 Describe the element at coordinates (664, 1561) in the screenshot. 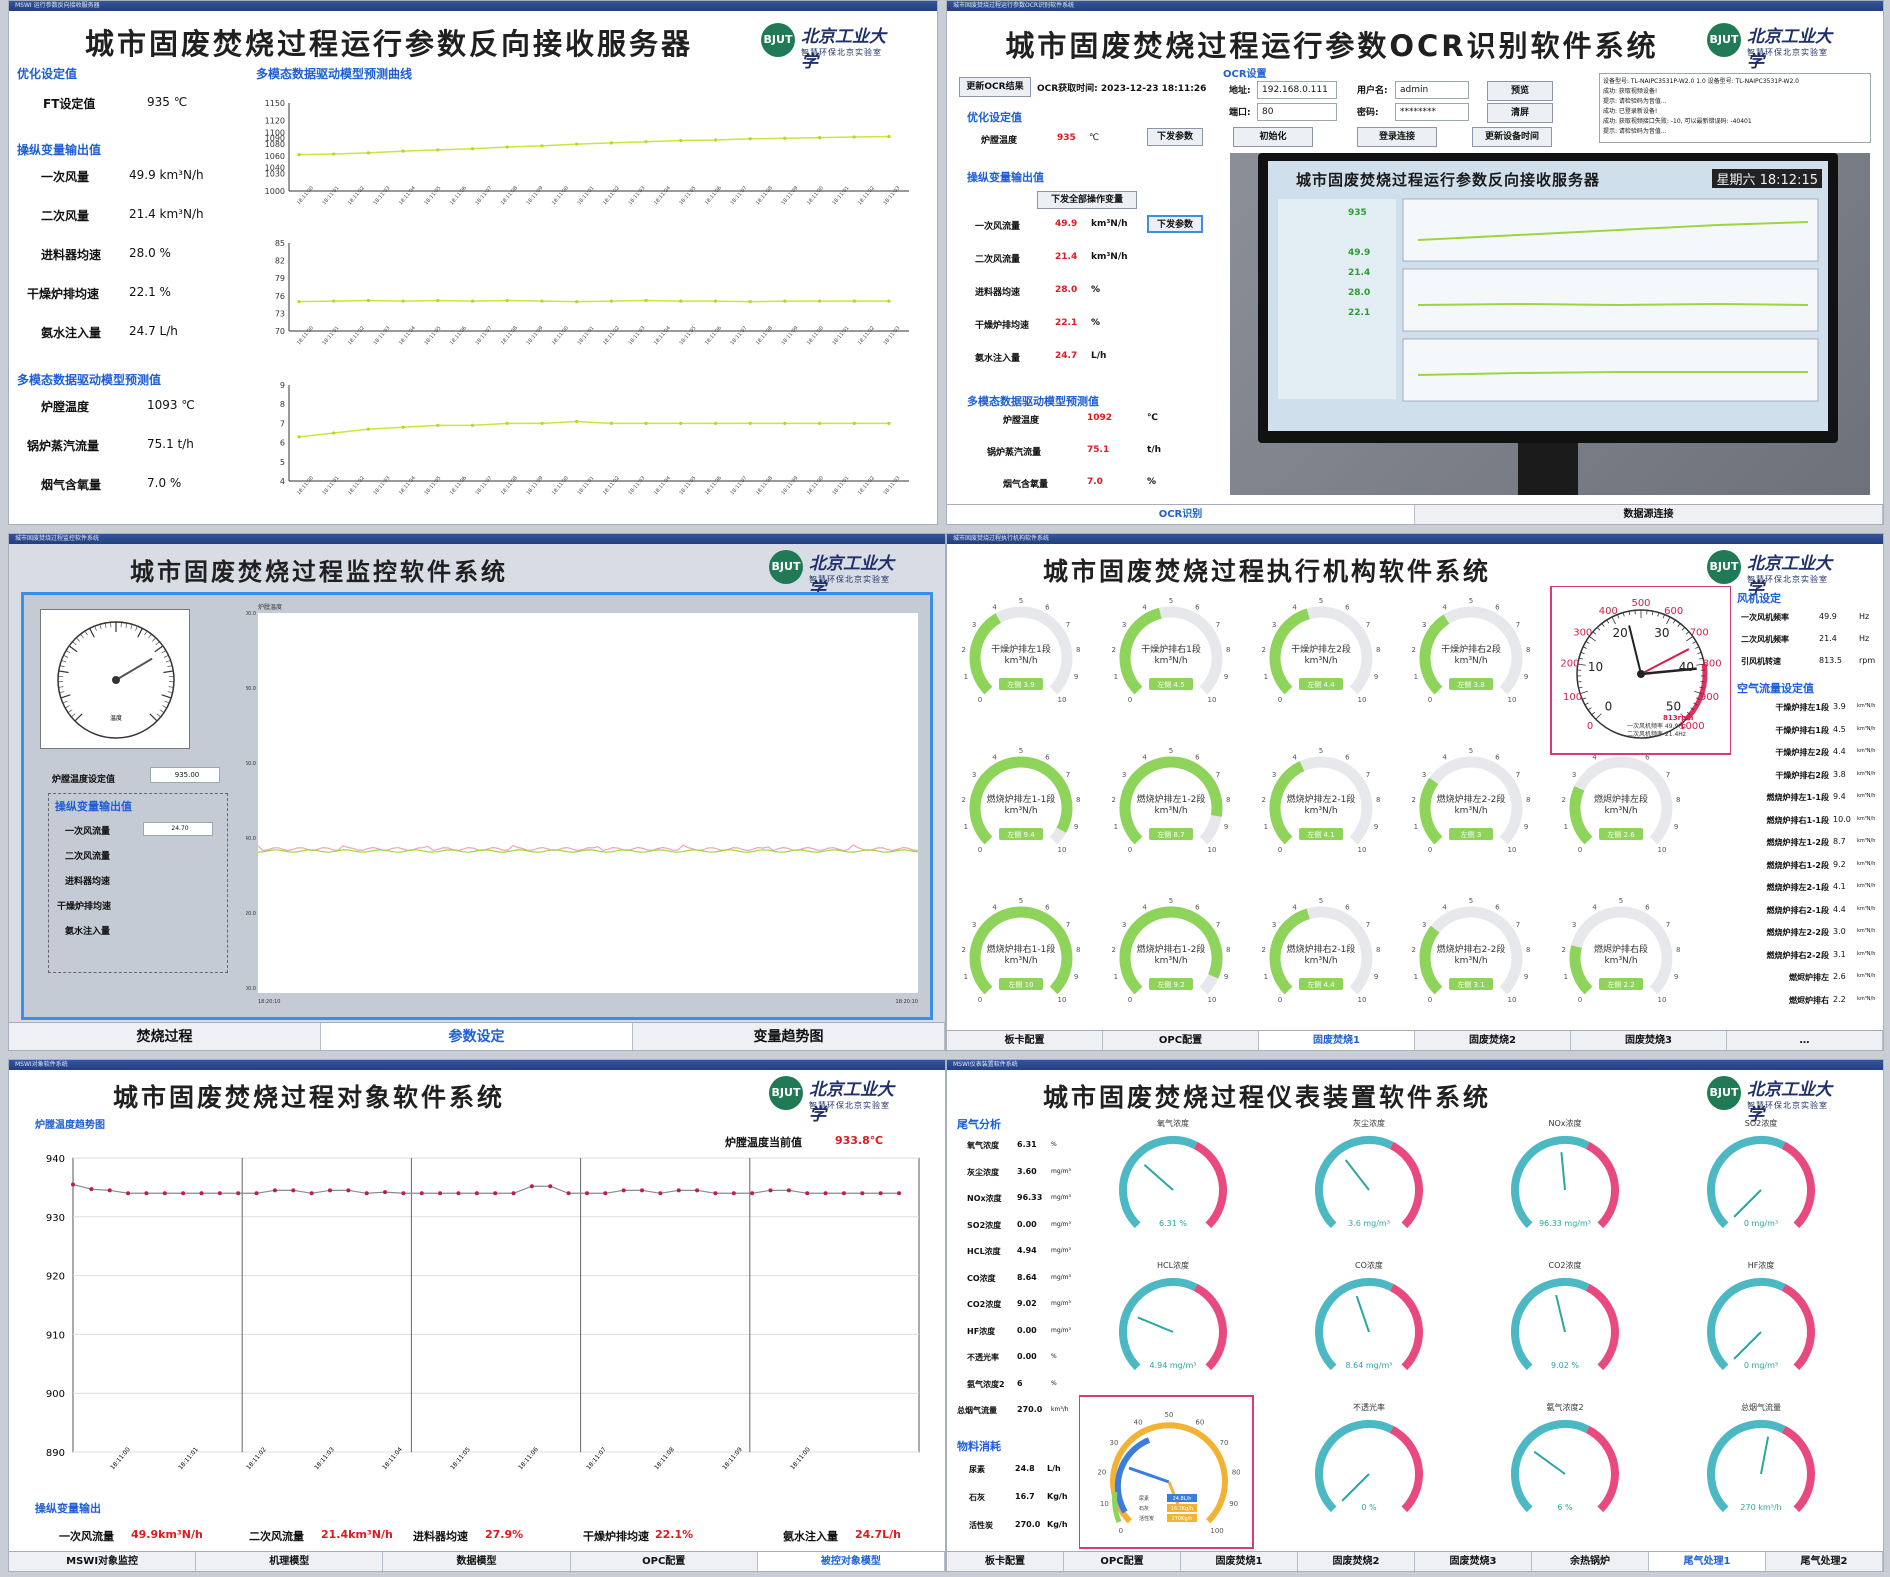

I see `tab-3: OPC配置` at that location.